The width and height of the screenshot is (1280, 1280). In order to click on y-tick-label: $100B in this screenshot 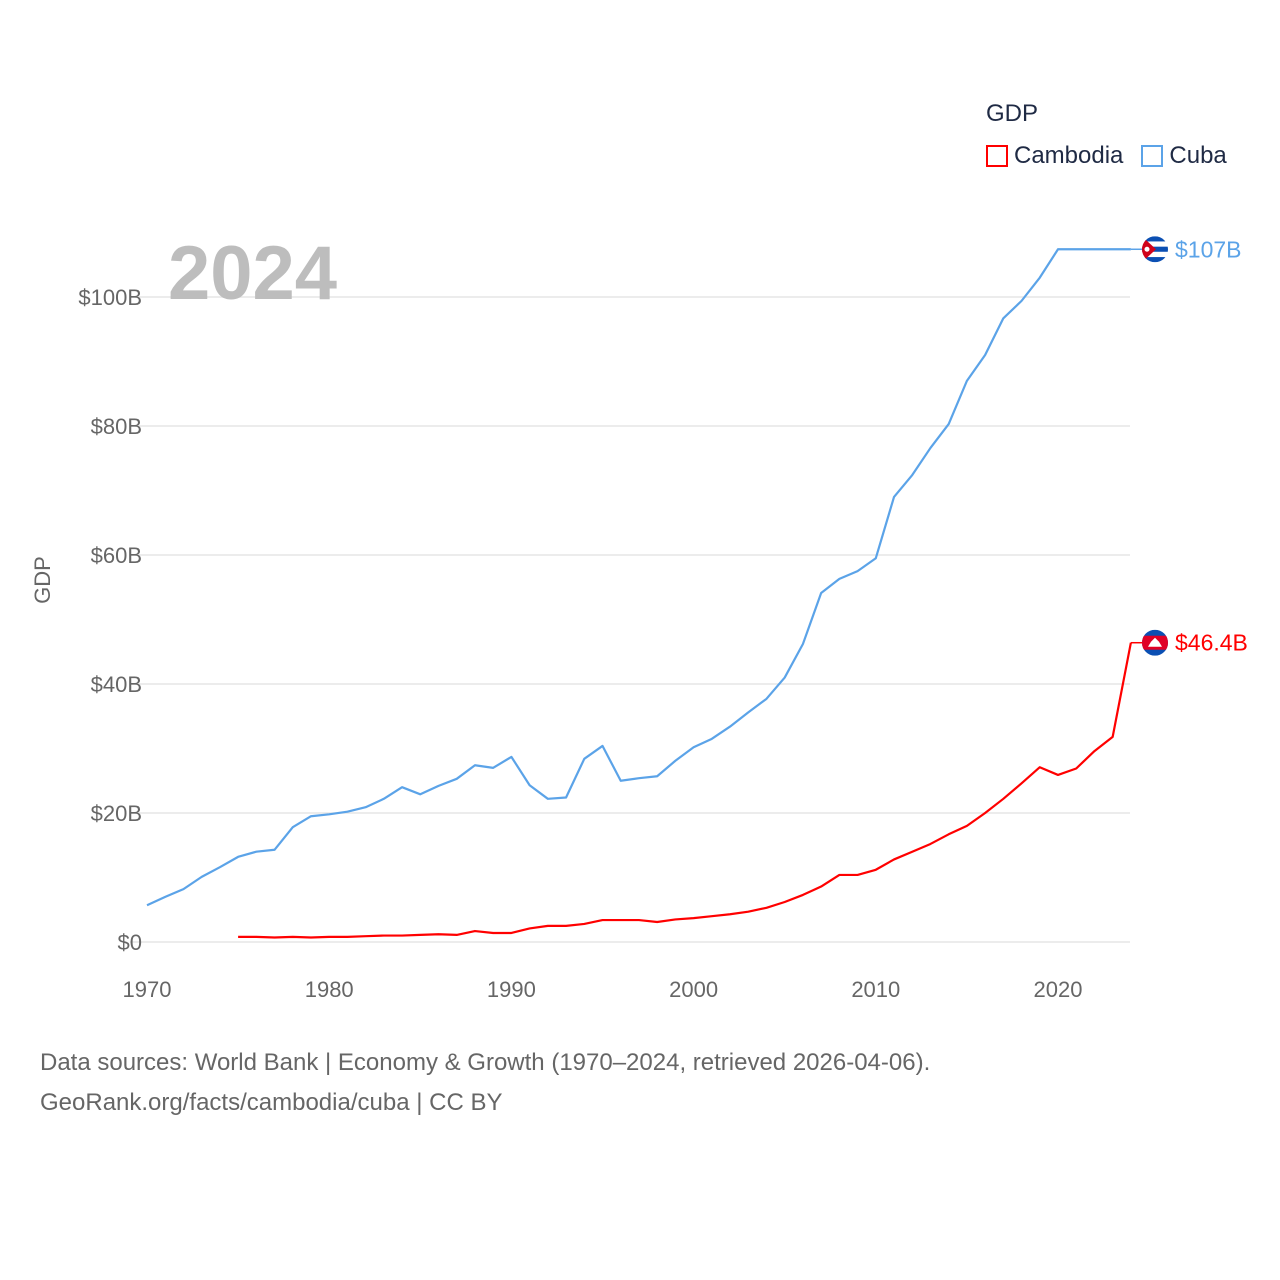, I will do `click(110, 297)`.